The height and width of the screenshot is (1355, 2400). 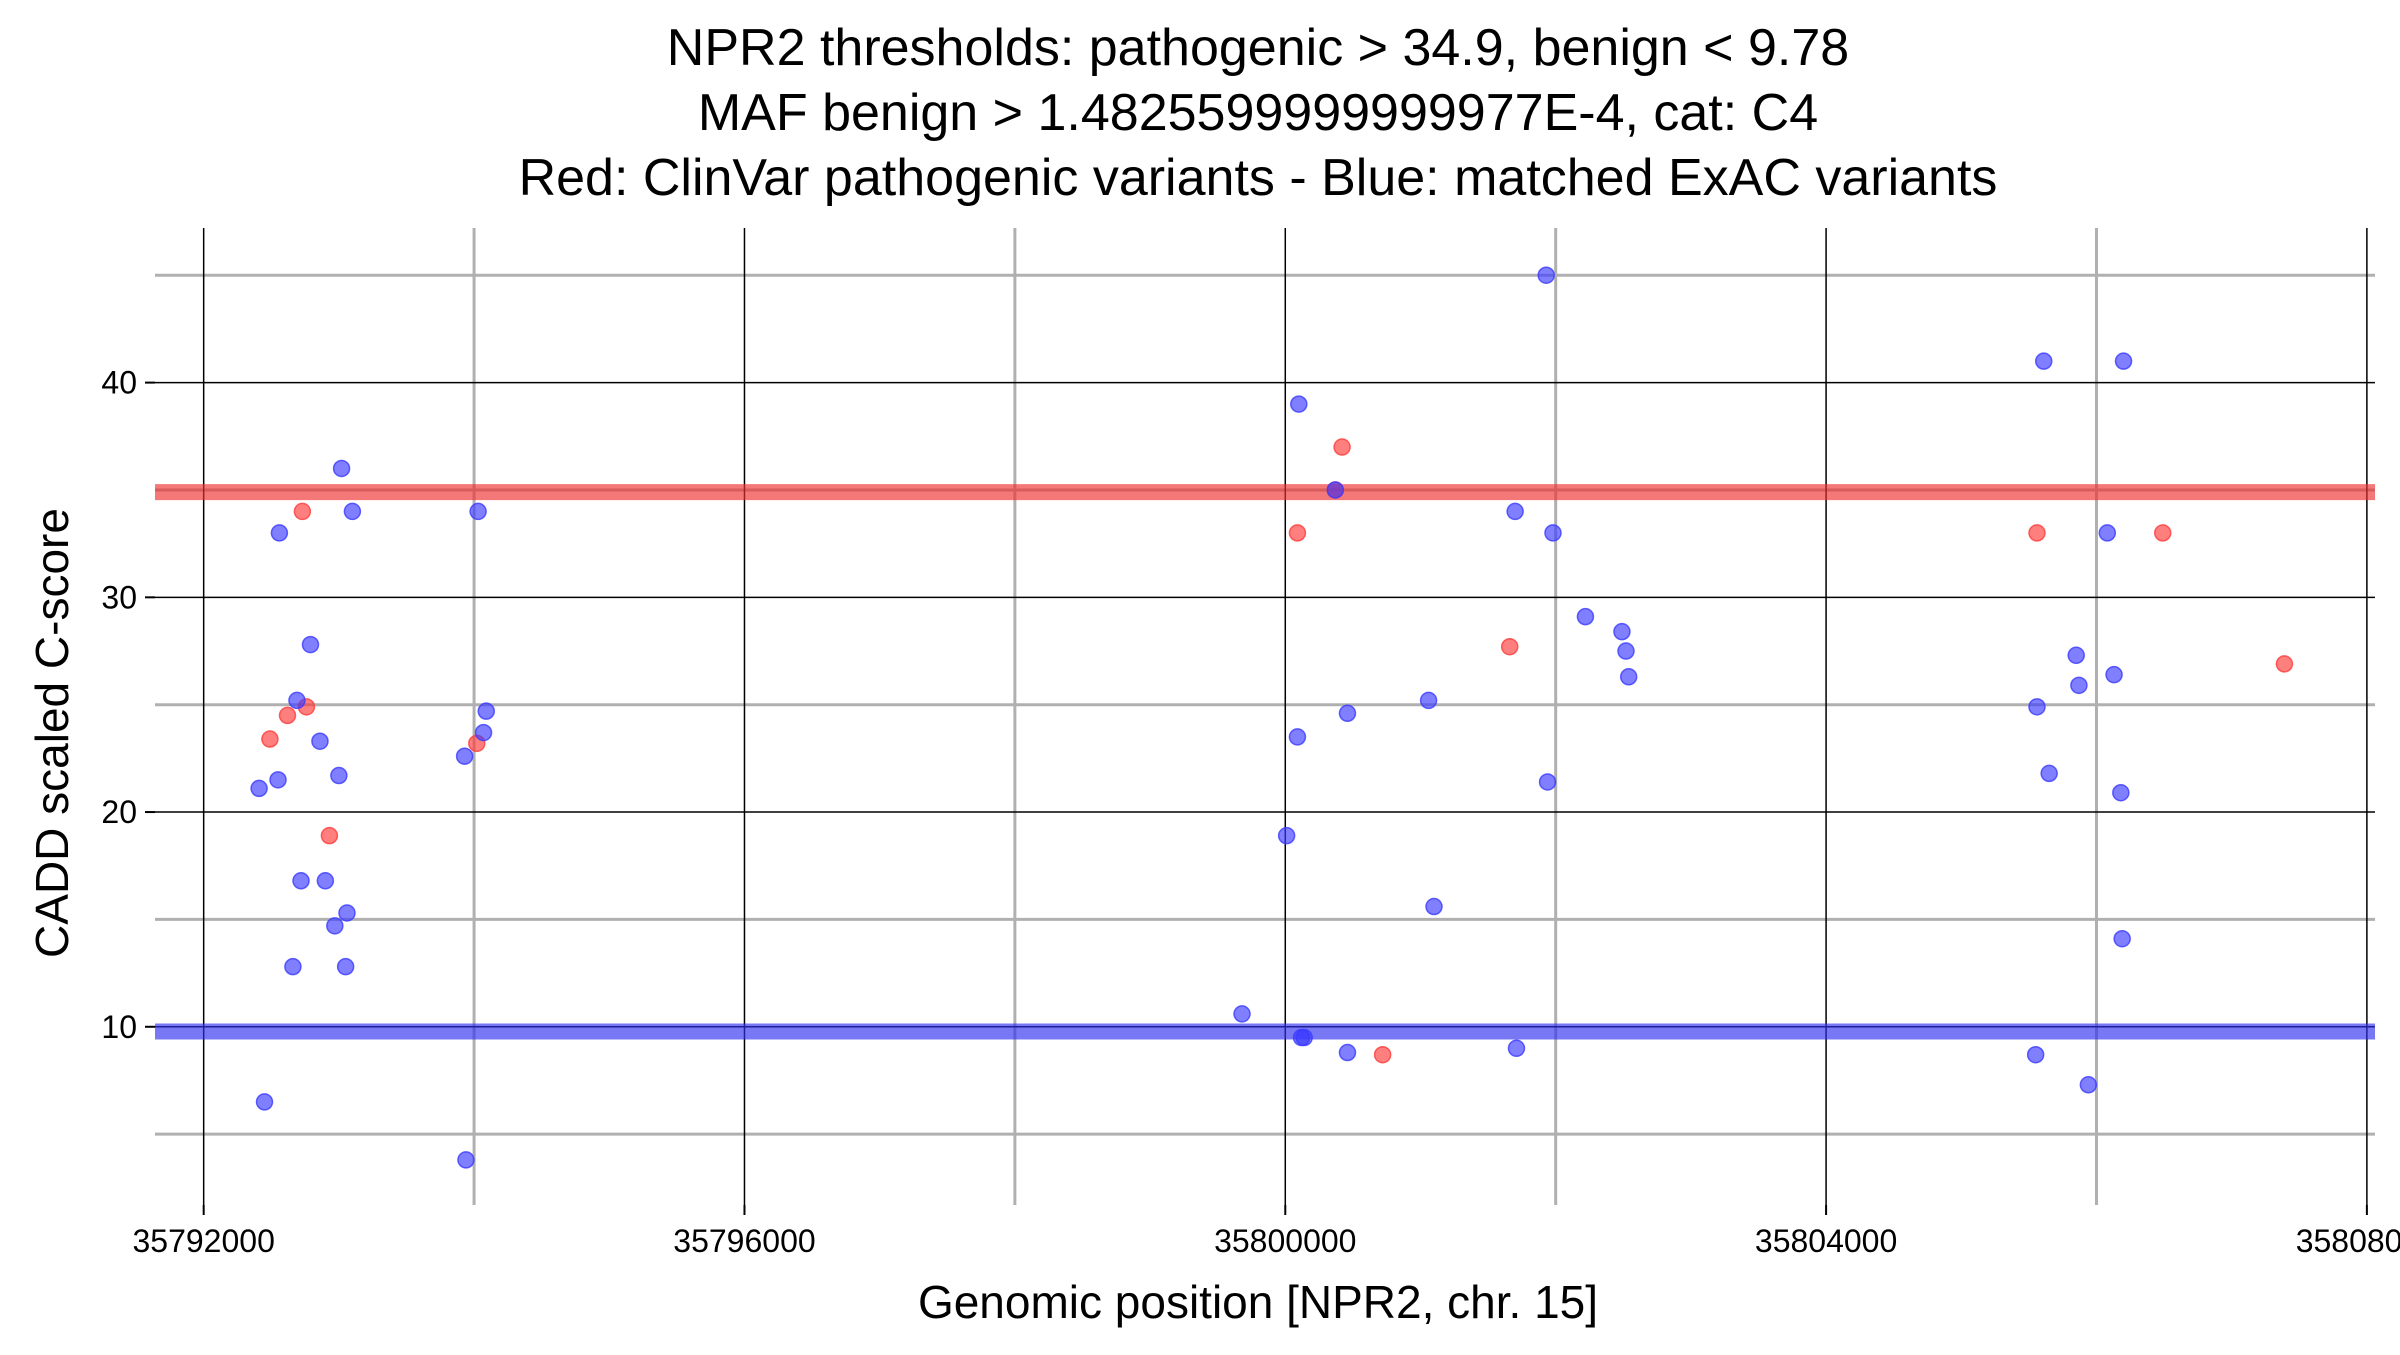 What do you see at coordinates (203, 1241) in the screenshot?
I see `x-tick-label: 35792000` at bounding box center [203, 1241].